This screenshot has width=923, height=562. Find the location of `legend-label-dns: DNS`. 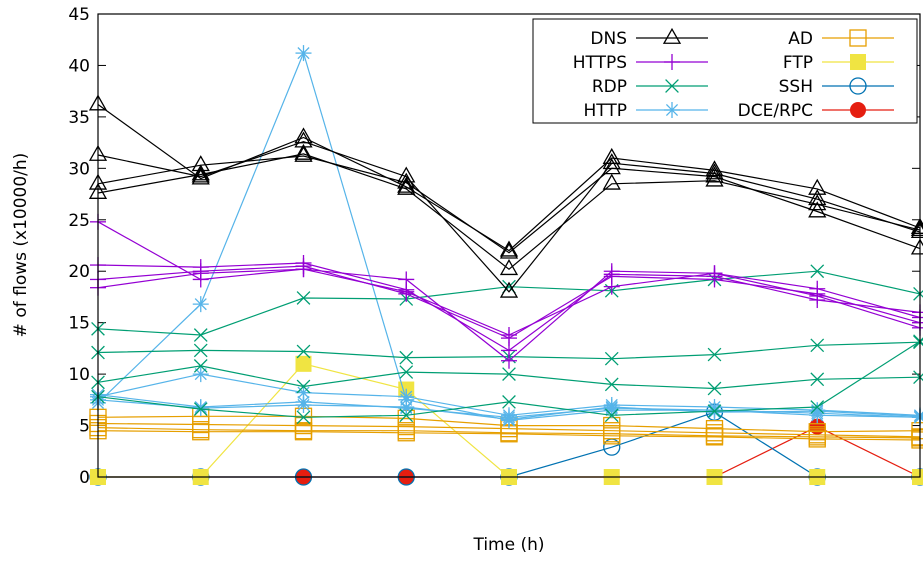

legend-label-dns: DNS is located at coordinates (608, 39).